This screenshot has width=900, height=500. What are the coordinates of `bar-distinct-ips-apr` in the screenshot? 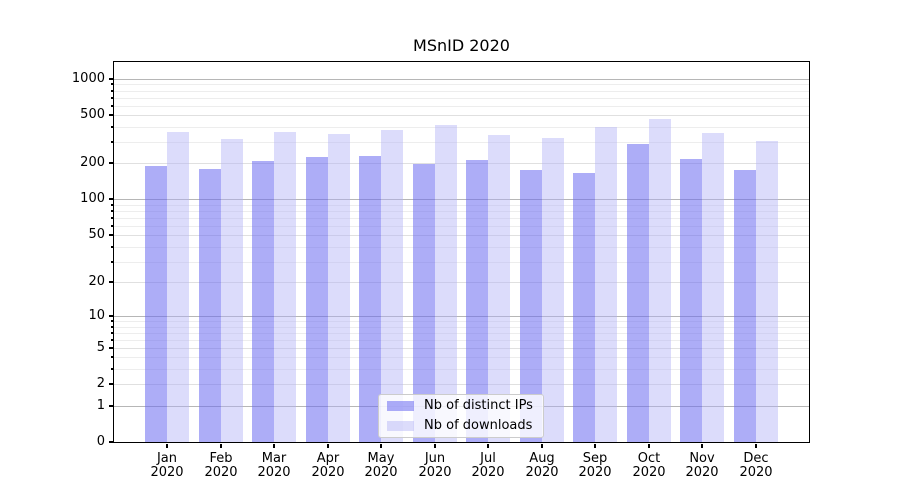 It's located at (317, 299).